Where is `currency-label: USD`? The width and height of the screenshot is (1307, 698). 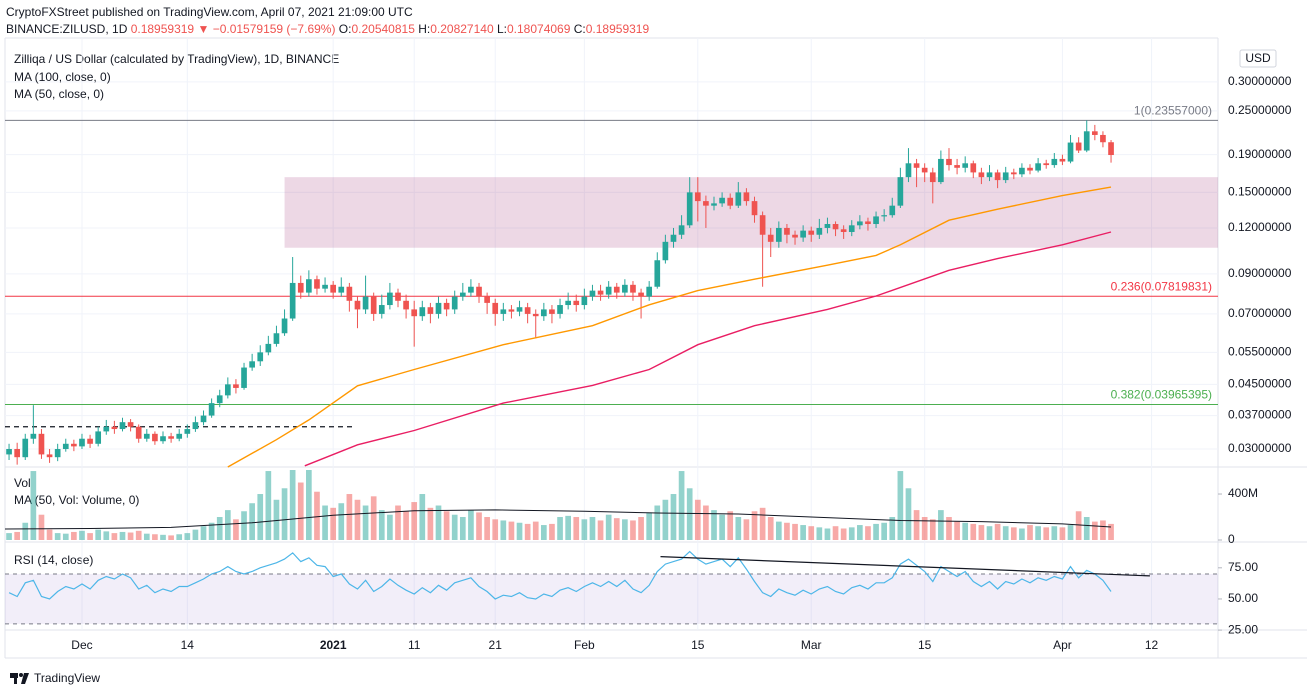 currency-label: USD is located at coordinates (1258, 58).